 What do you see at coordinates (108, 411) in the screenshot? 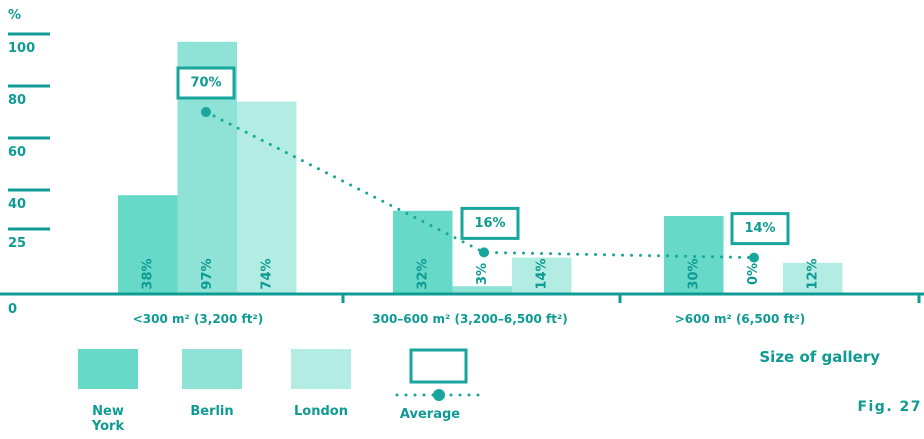
I see `legend-label: New` at bounding box center [108, 411].